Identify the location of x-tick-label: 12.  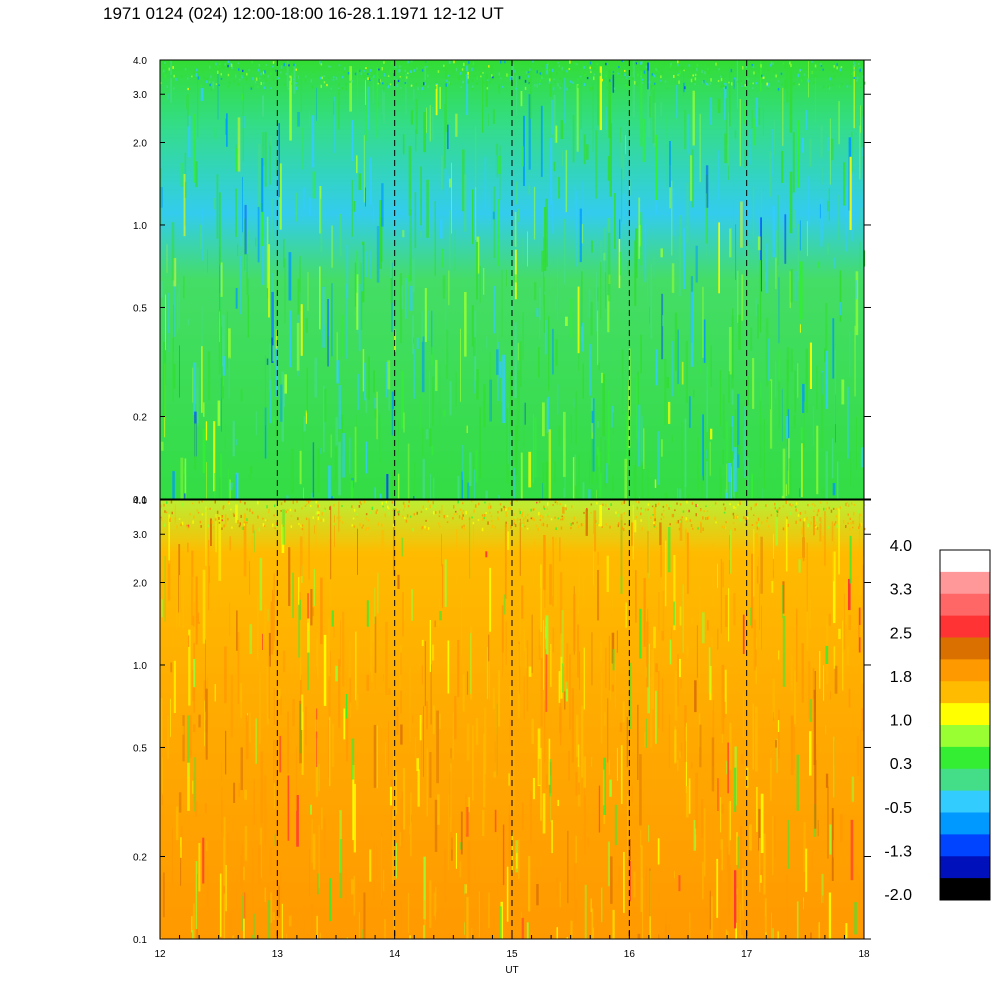
(160, 954).